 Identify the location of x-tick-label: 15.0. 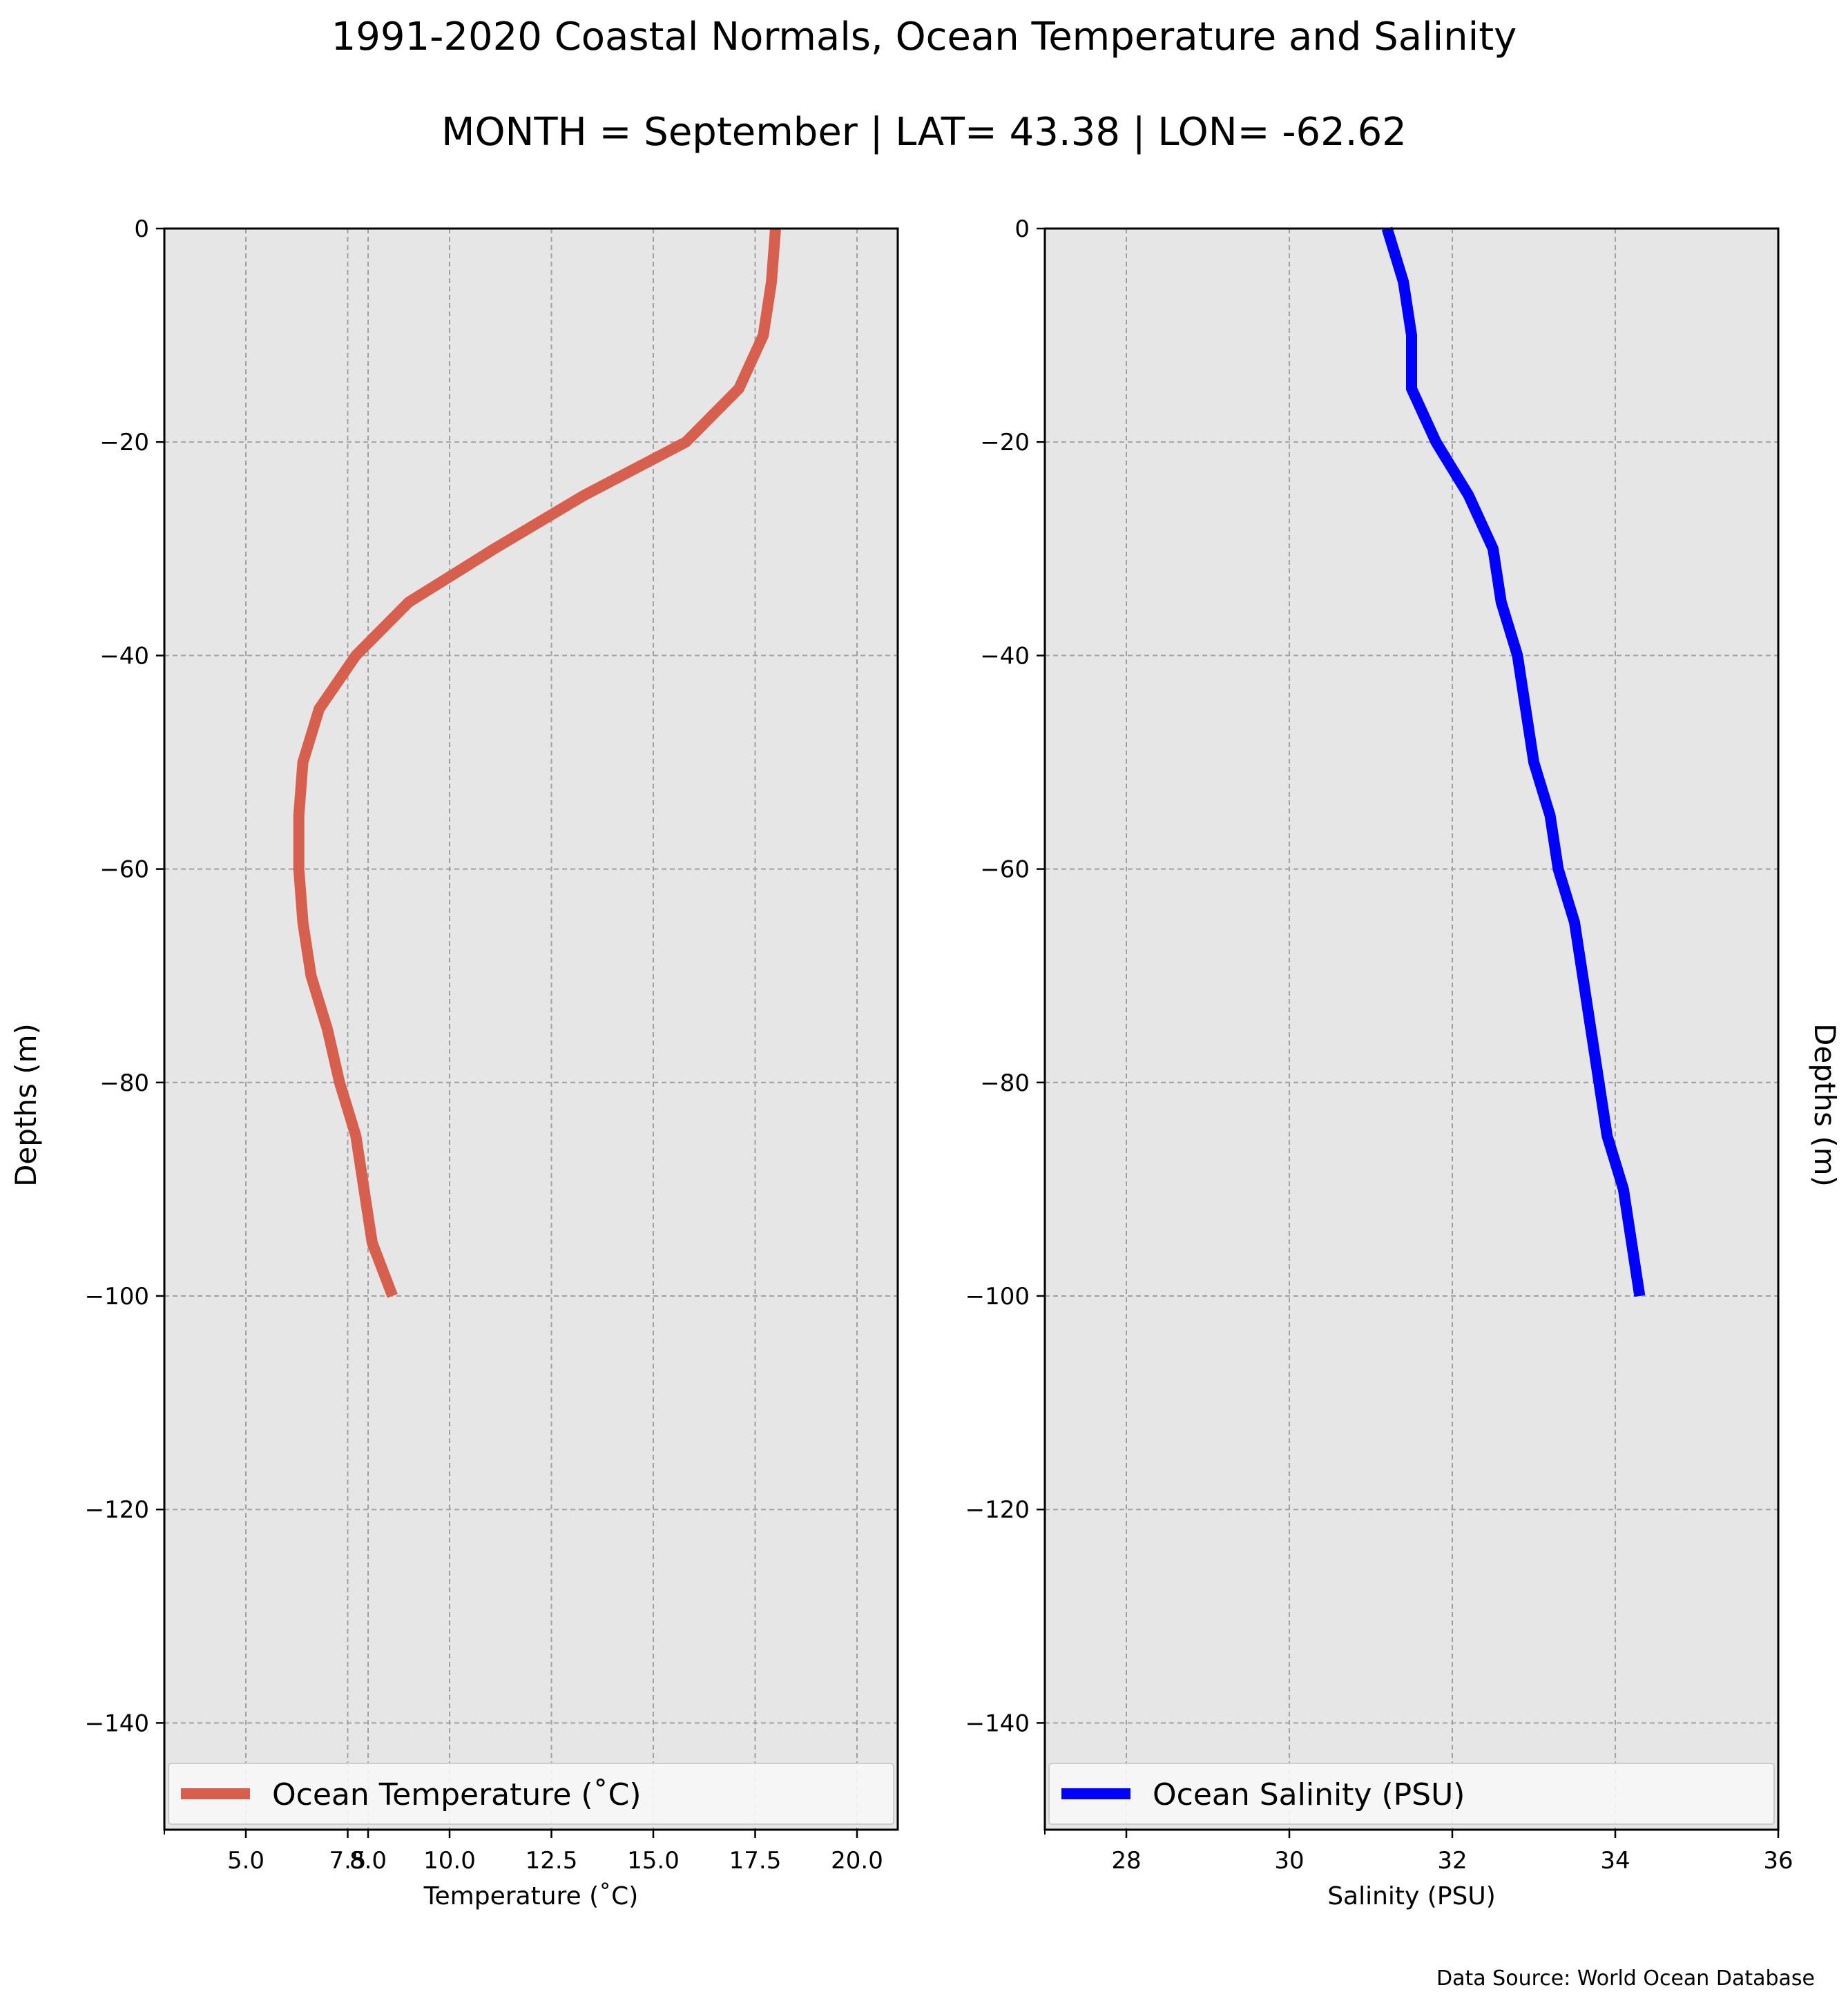
(653, 1861).